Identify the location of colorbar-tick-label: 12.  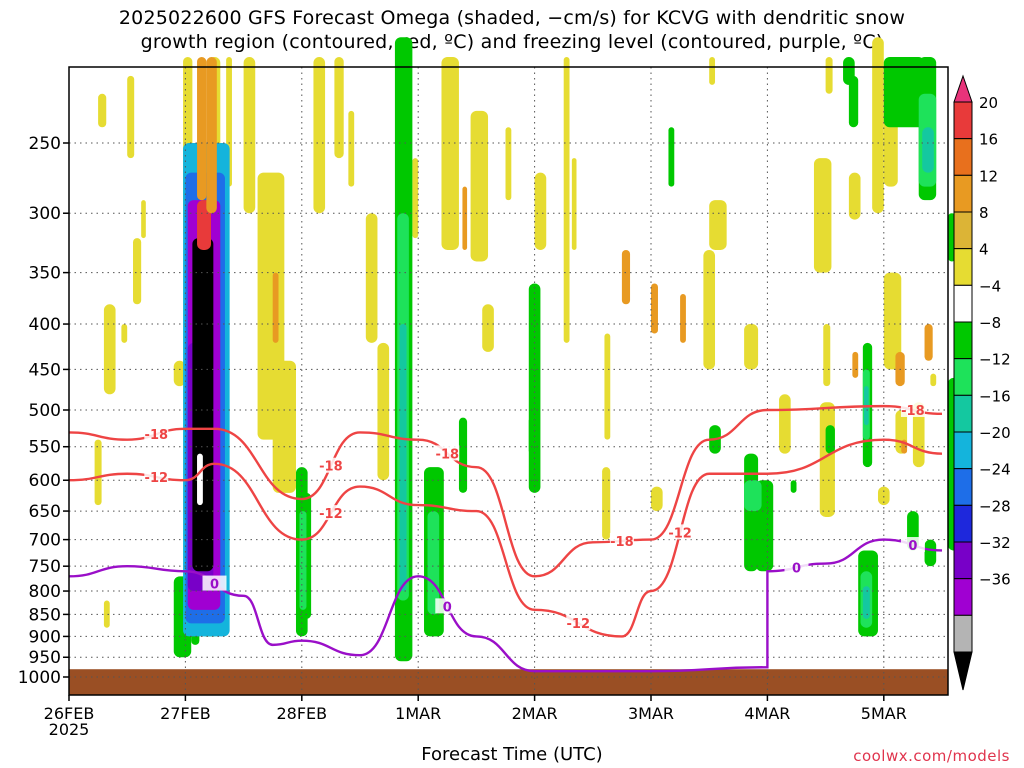
(988, 176).